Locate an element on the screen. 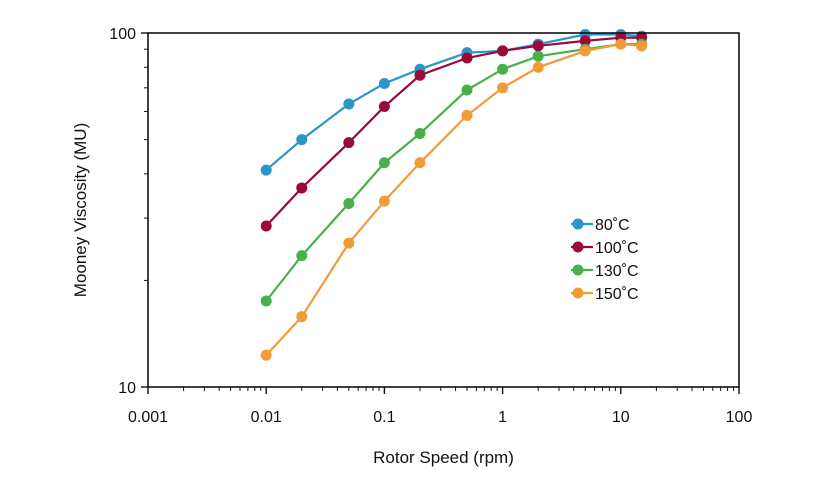  y-tick-label: 100 is located at coordinates (122, 34).